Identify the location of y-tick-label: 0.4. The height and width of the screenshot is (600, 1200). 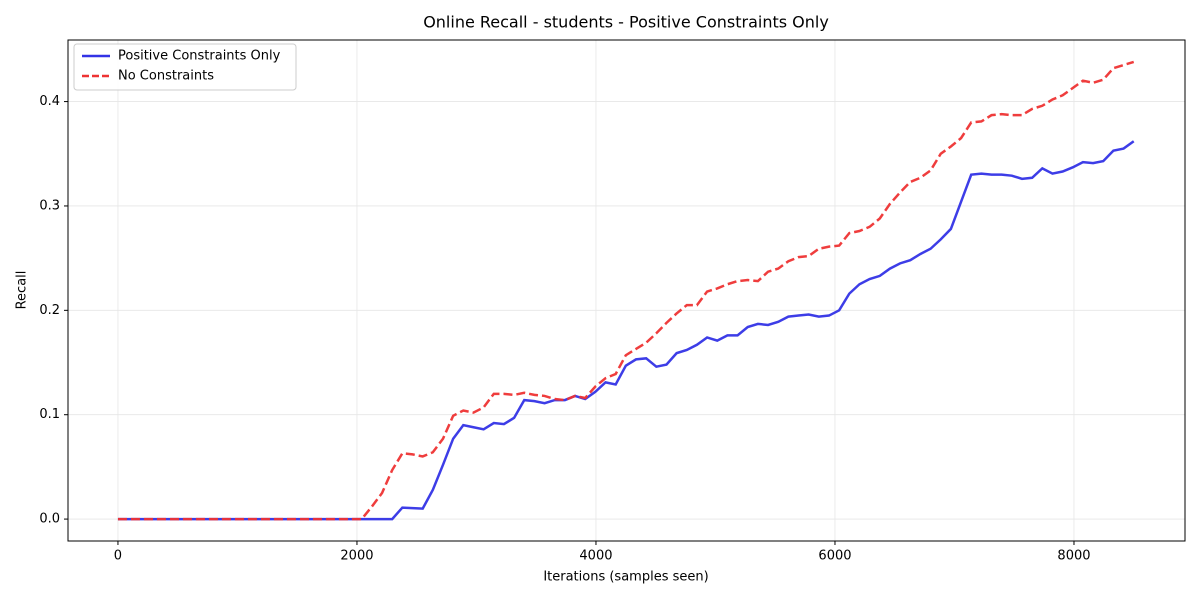
(49, 101).